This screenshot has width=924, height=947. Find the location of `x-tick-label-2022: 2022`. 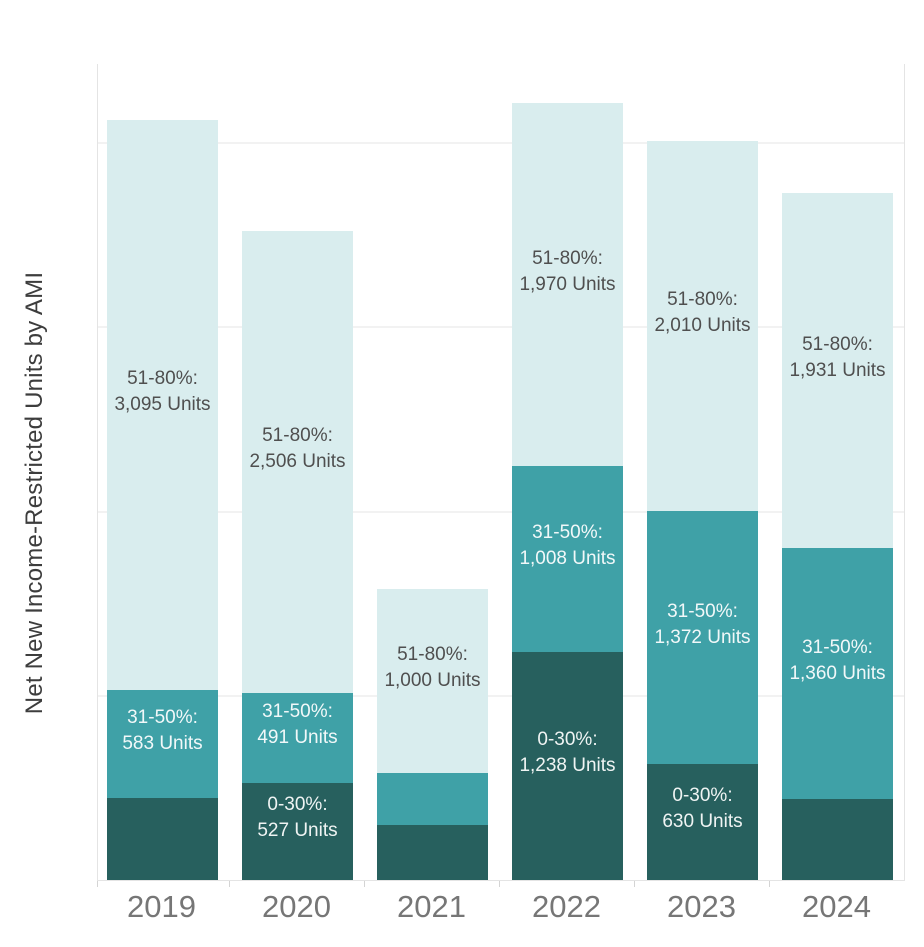

x-tick-label-2022: 2022 is located at coordinates (566, 906).